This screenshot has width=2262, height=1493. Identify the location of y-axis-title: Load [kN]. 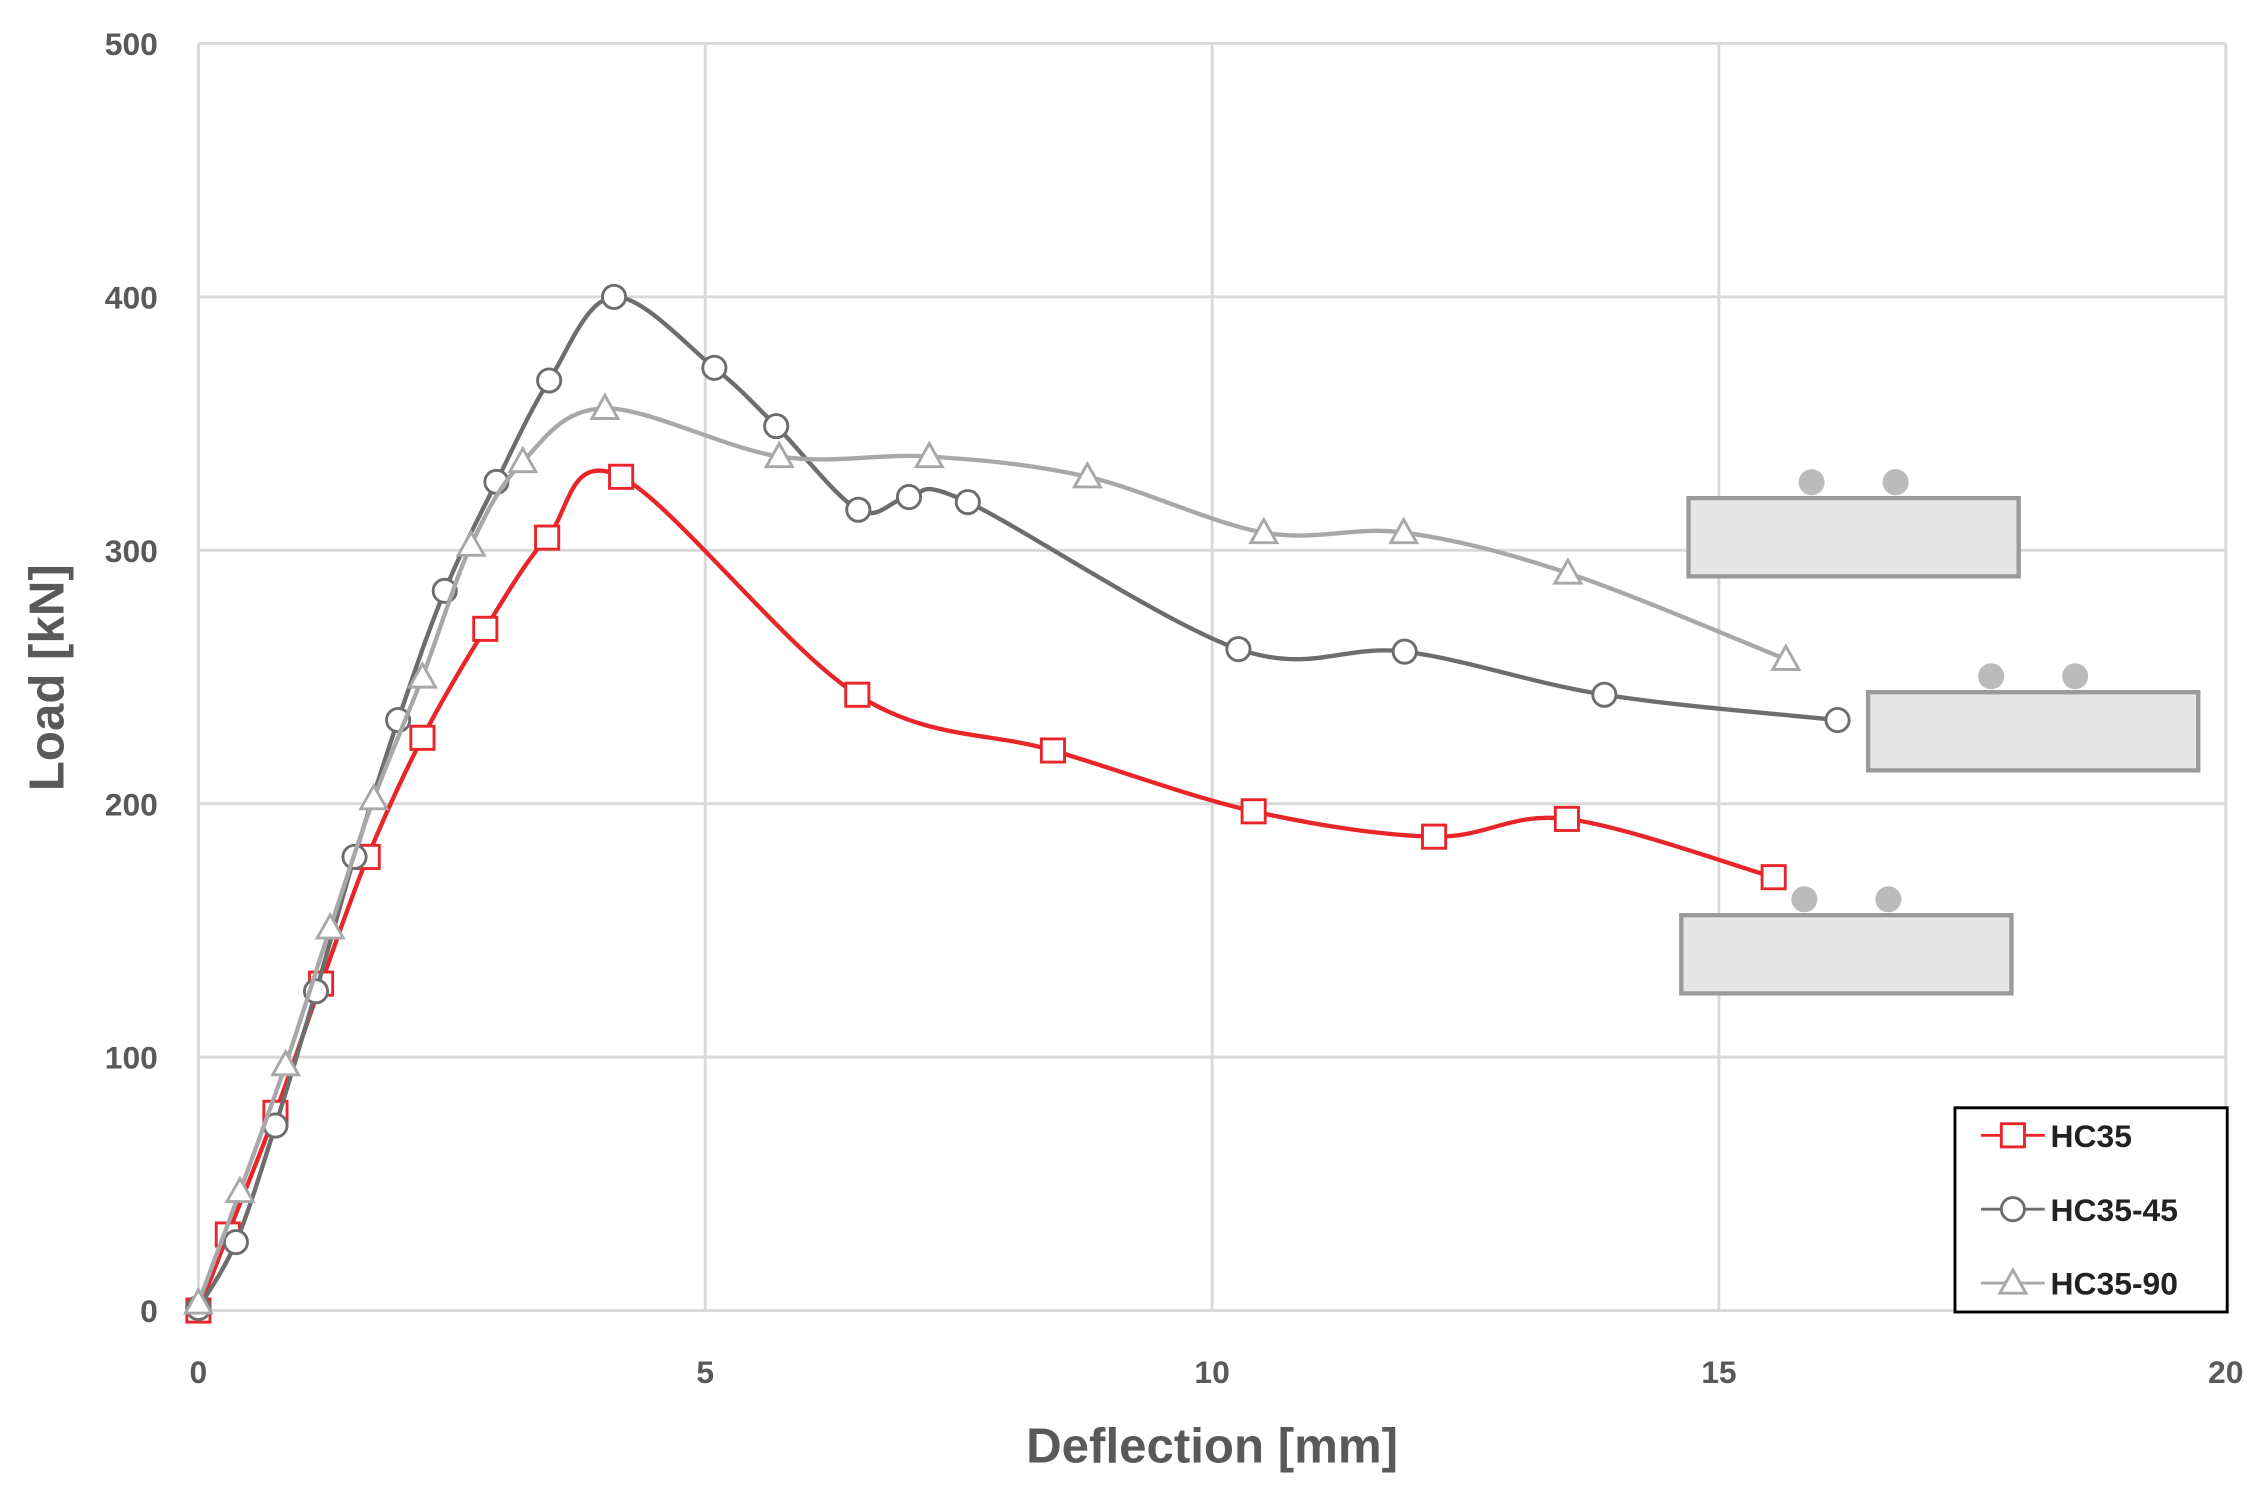
(47, 677).